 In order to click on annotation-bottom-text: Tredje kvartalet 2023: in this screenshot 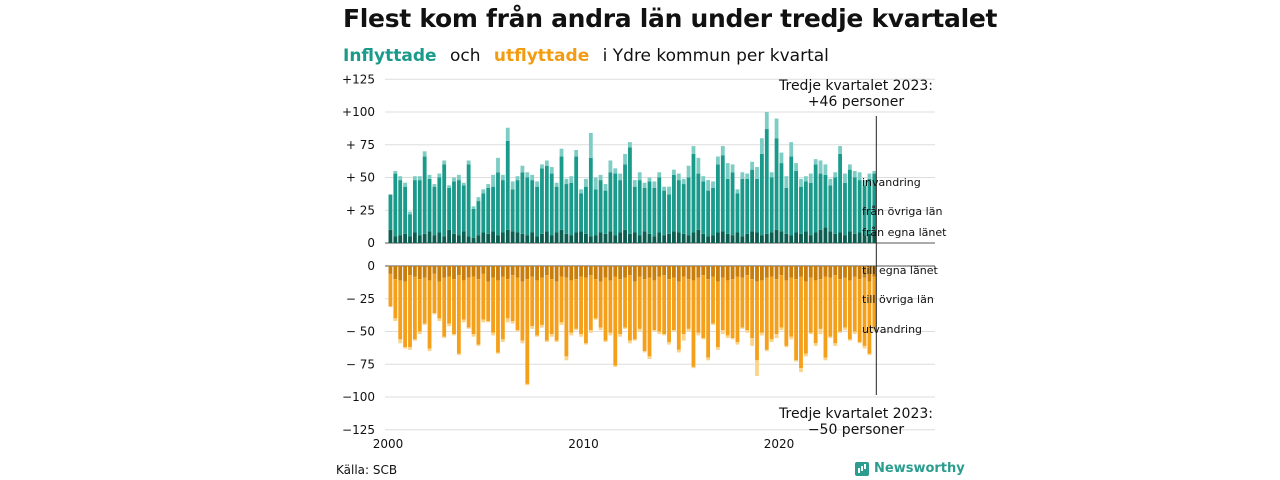, I will do `click(855, 414)`.